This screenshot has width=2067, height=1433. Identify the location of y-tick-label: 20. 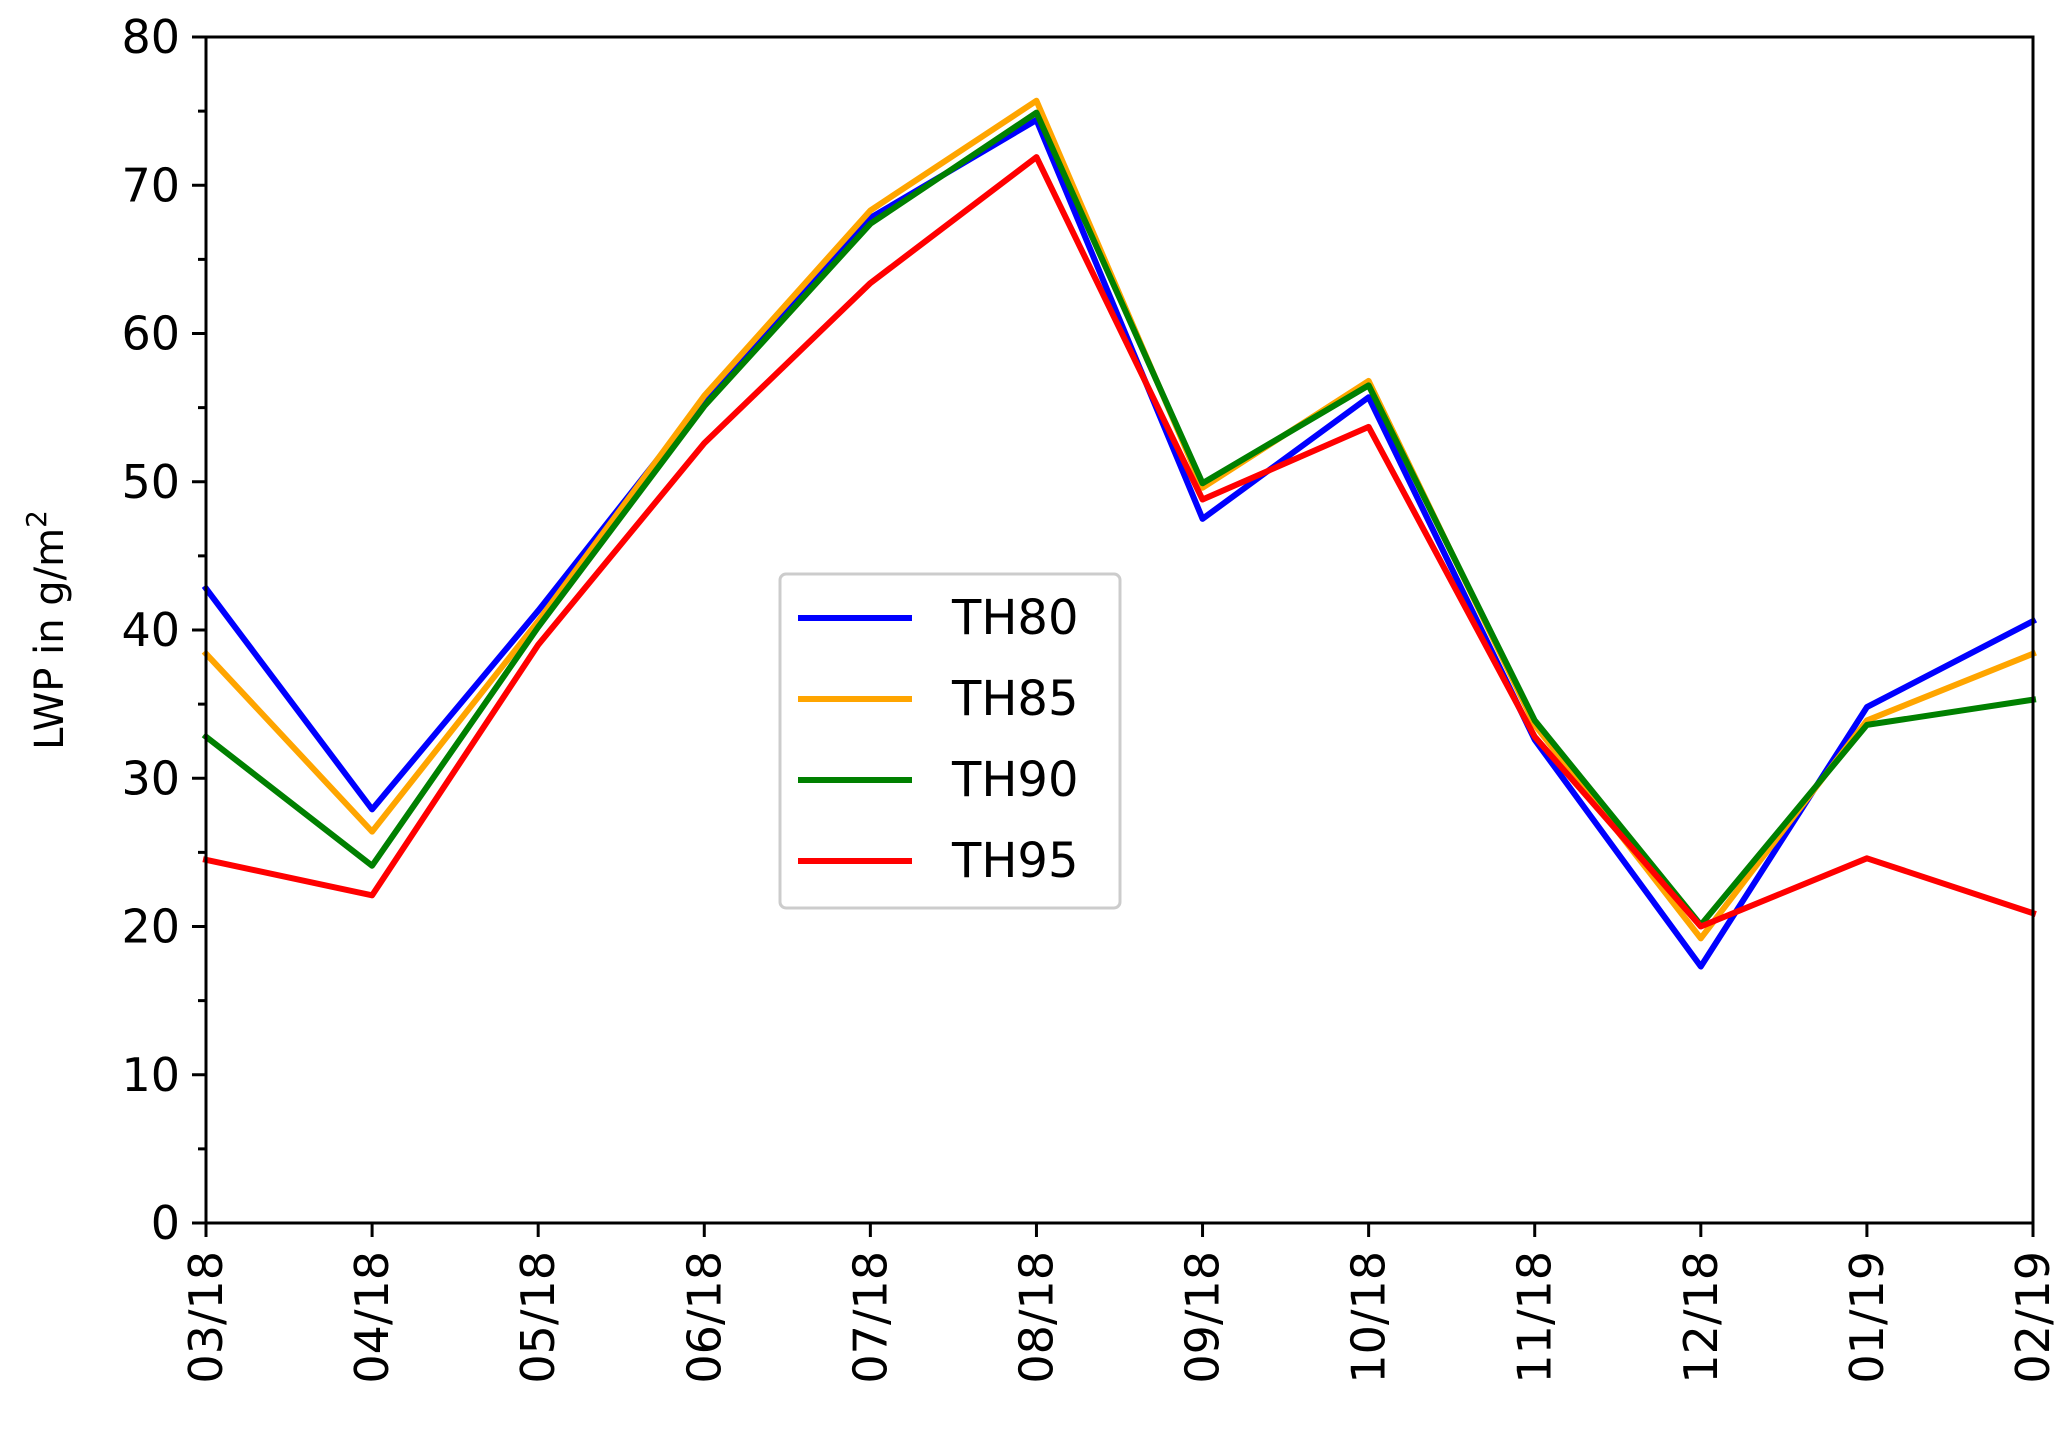
(150, 927).